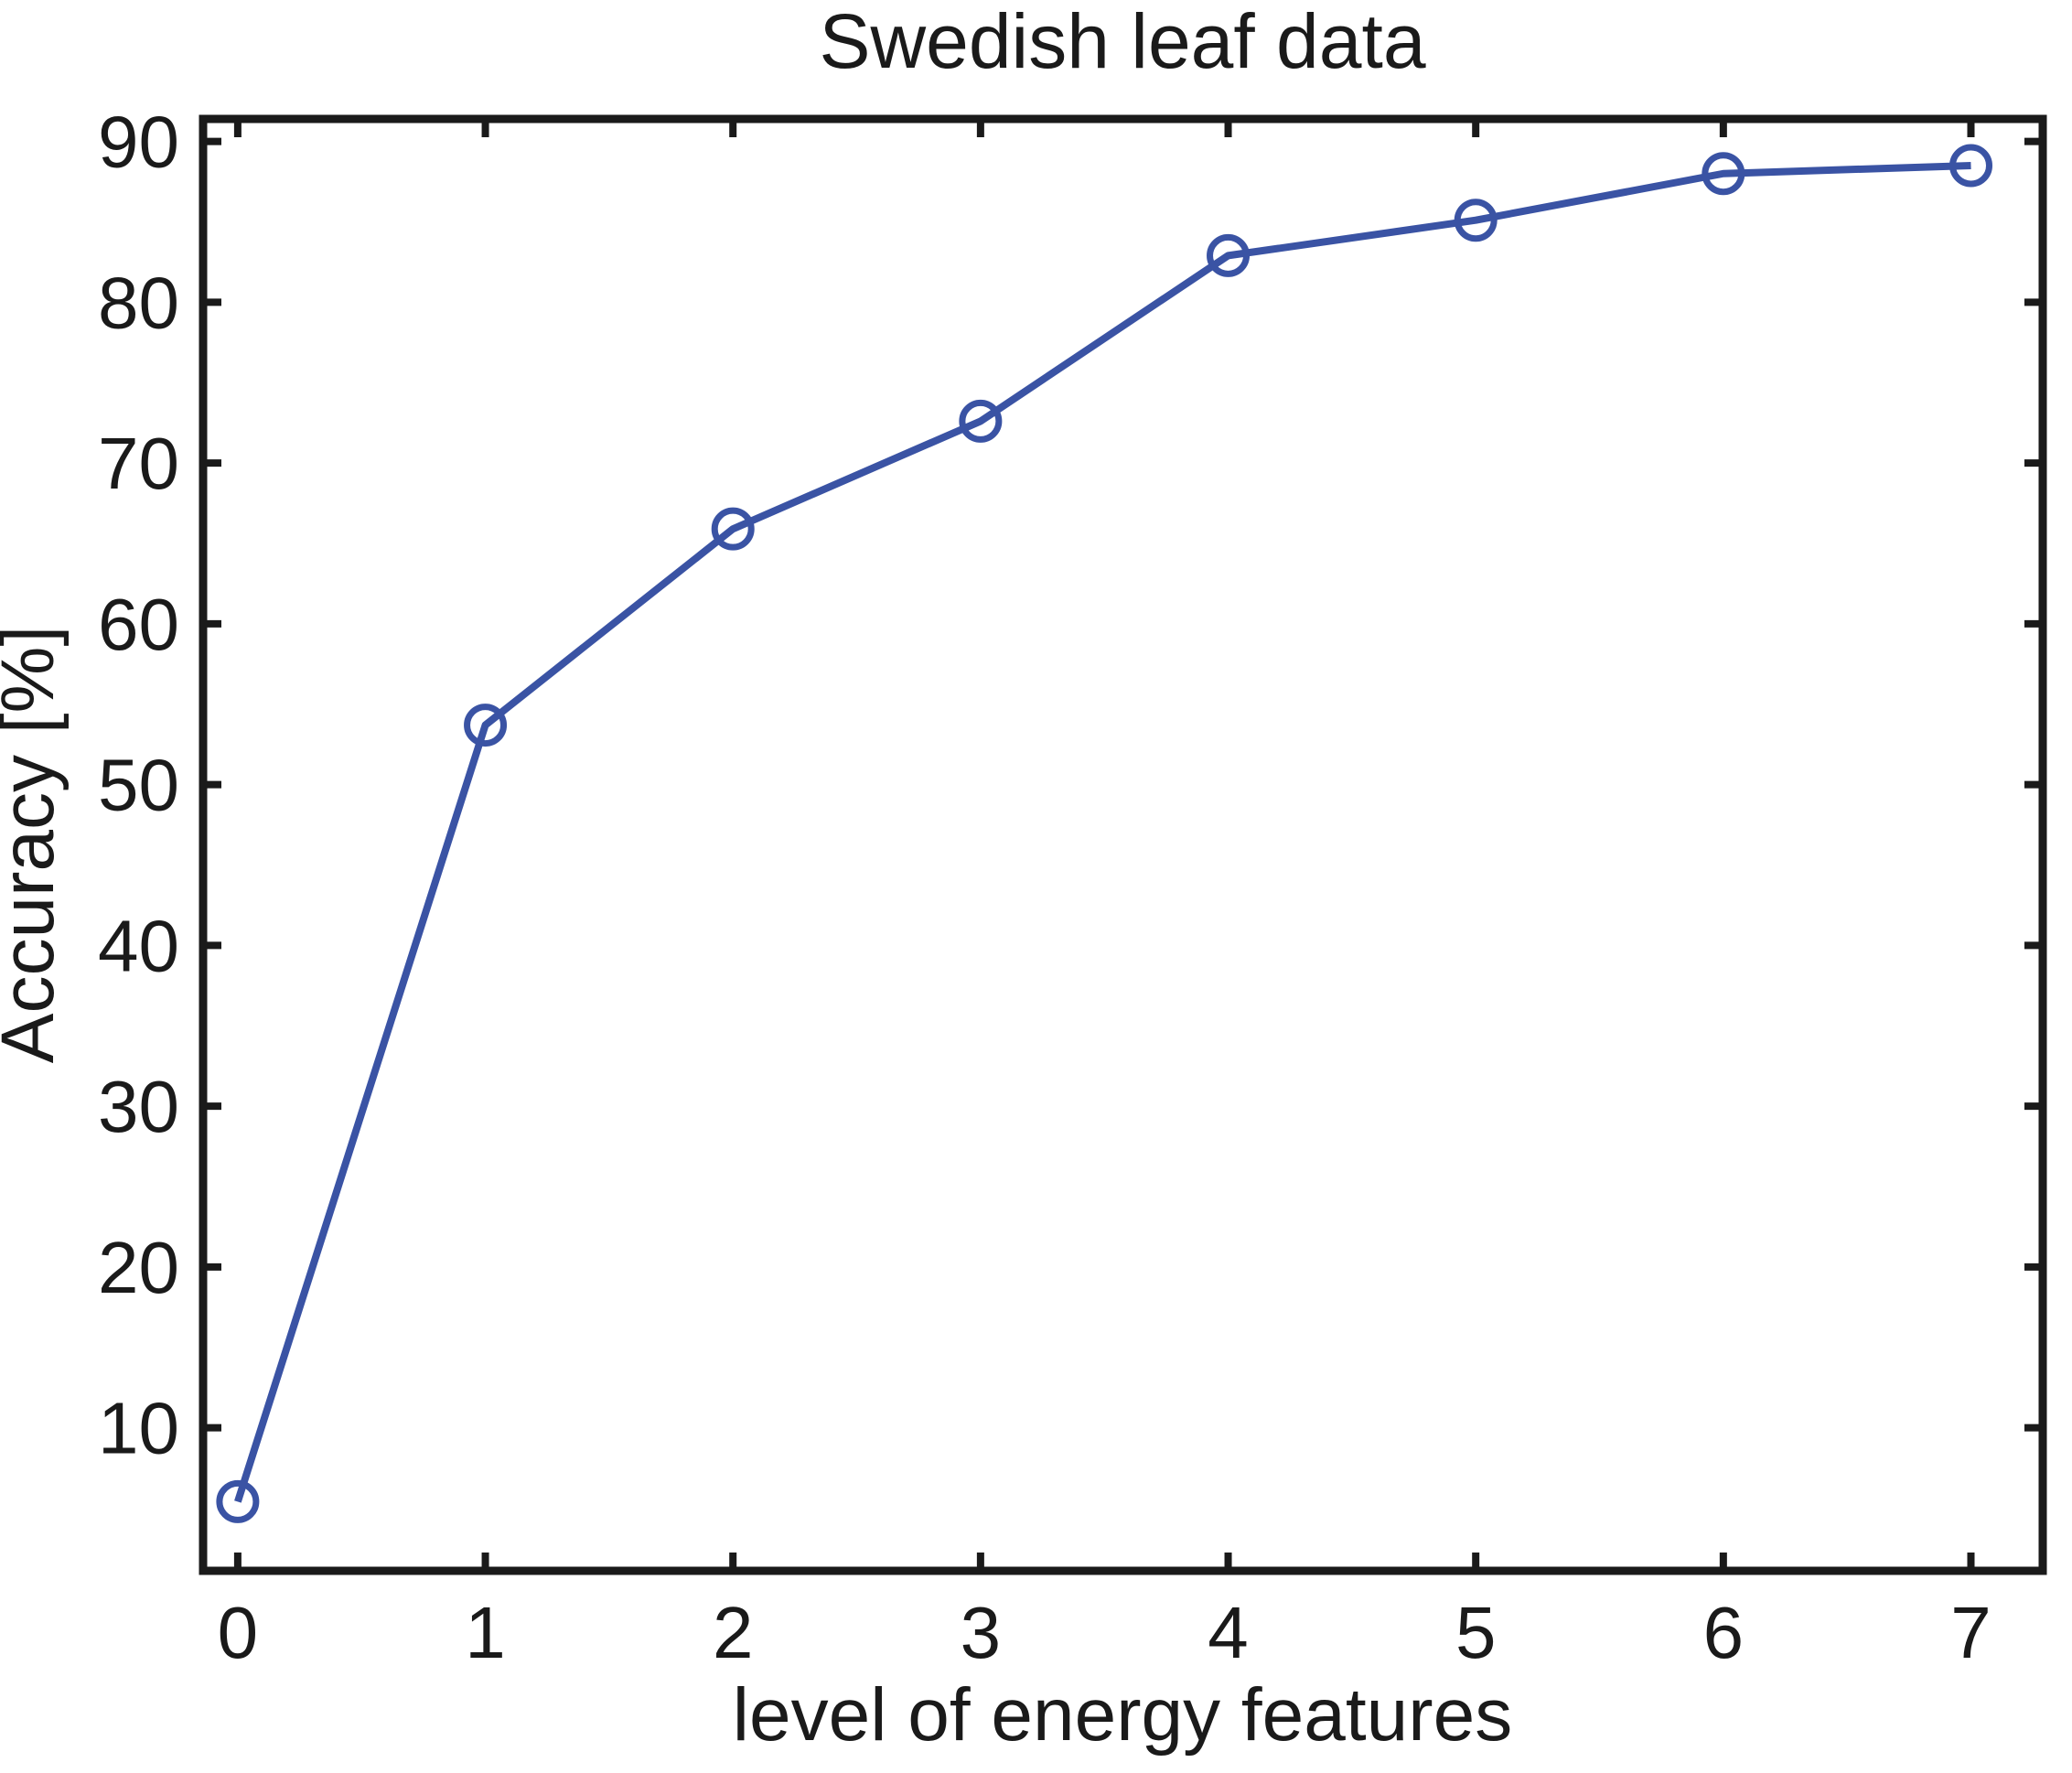 The width and height of the screenshot is (2072, 1773). What do you see at coordinates (138, 302) in the screenshot?
I see `y-tick-label: 80` at bounding box center [138, 302].